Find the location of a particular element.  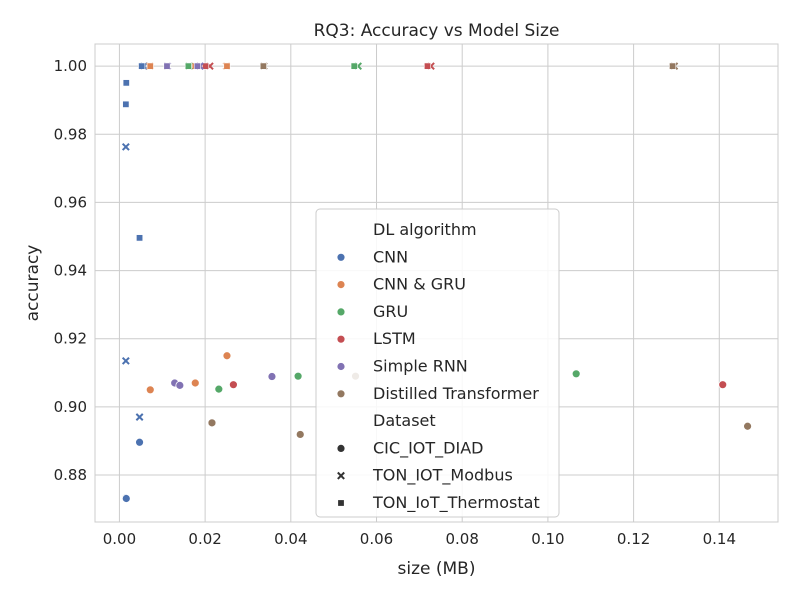

y-tick-label: 0.98 is located at coordinates (70, 134).